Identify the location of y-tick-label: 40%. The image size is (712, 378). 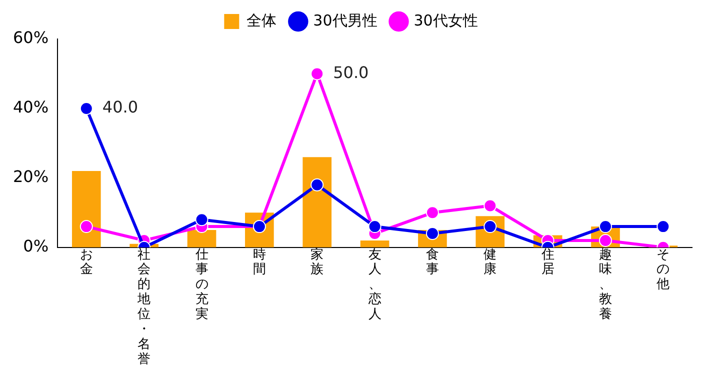
(31, 107).